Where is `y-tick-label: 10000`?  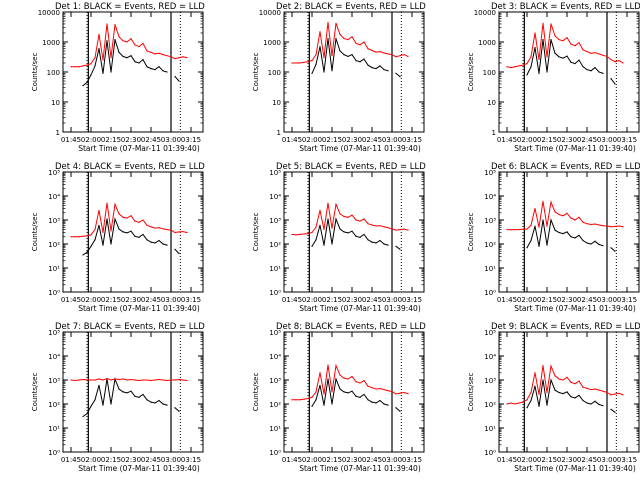
y-tick-label: 10000 is located at coordinates (485, 13).